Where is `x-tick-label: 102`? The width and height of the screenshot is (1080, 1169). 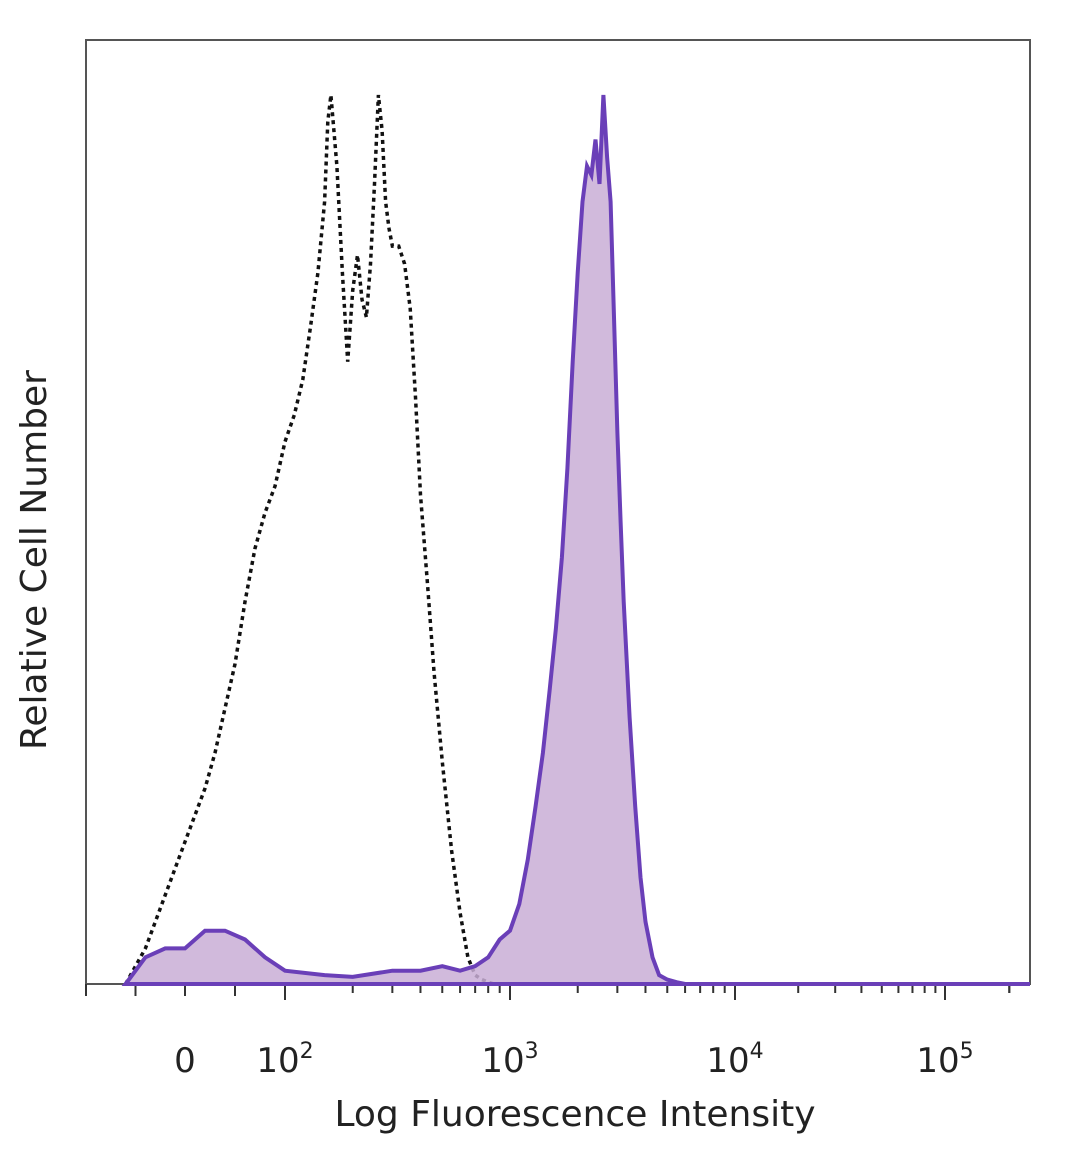 x-tick-label: 102 is located at coordinates (284, 1060).